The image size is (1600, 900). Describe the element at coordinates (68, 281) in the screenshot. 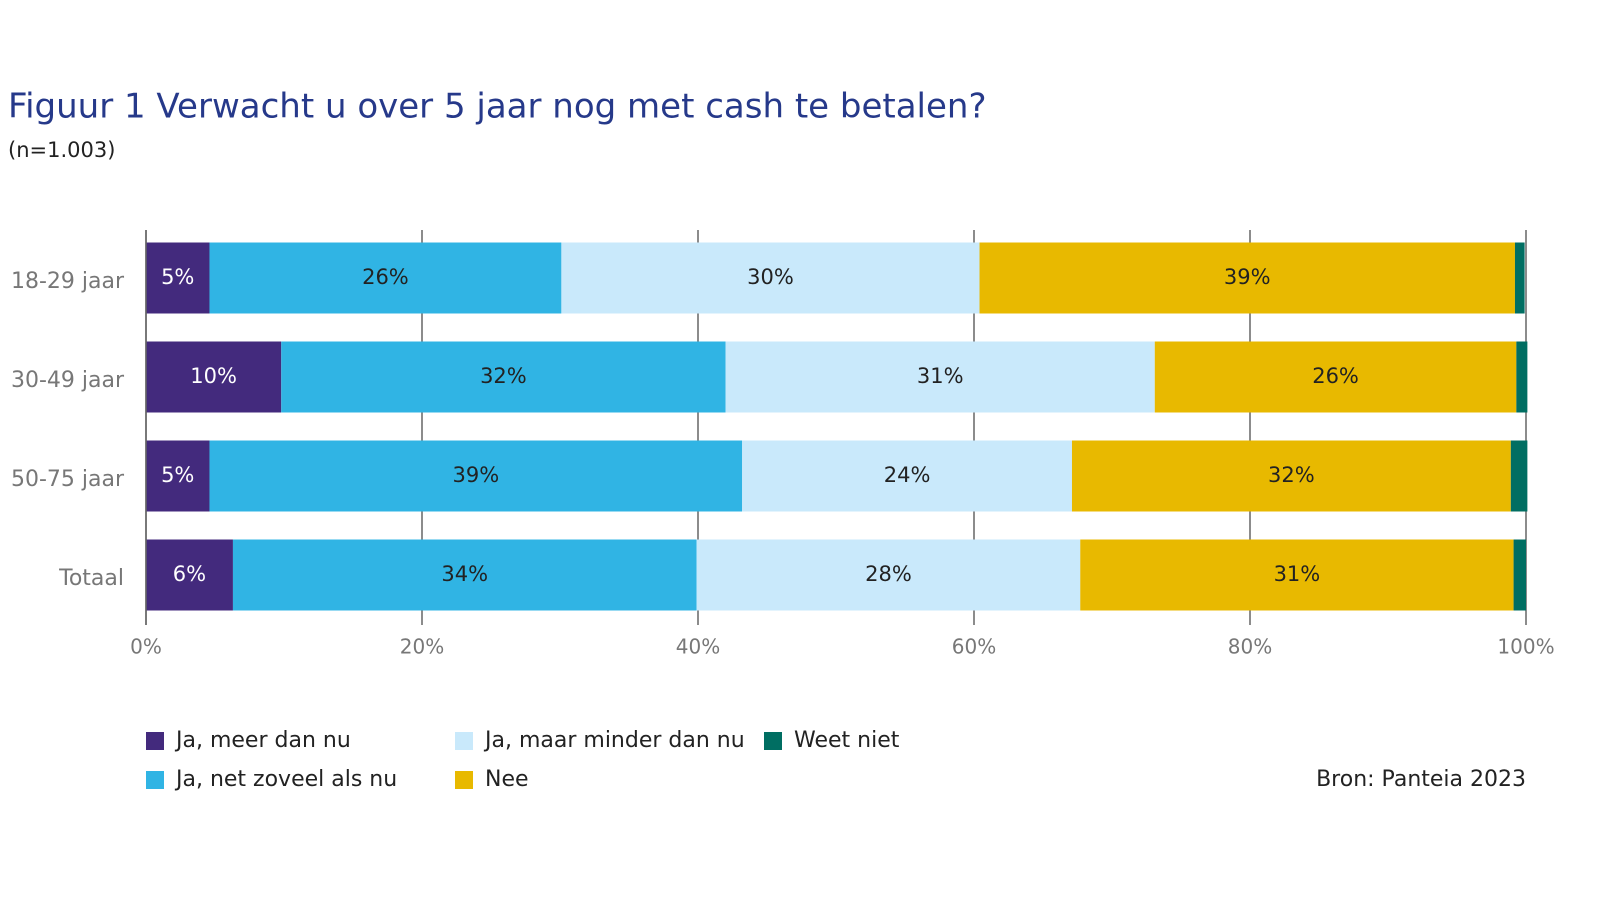

I see `y-tick-label: 18-29 jaar` at that location.